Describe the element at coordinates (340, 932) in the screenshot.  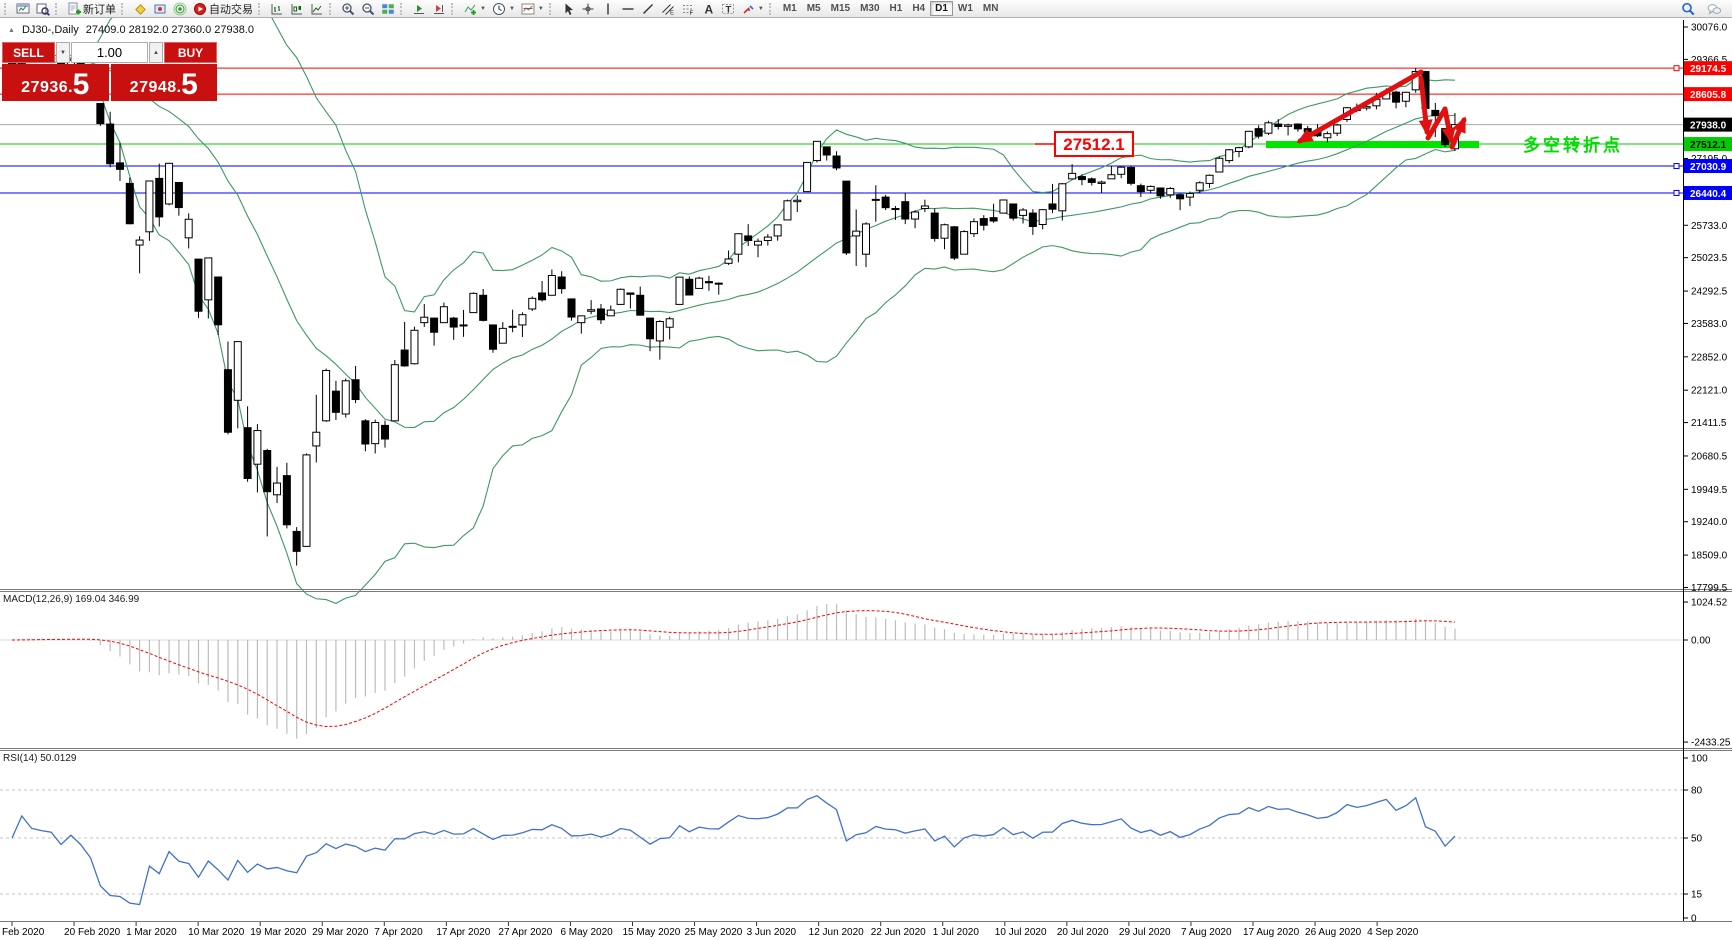
I see `date-tick-label: 29 Mar 2020` at that location.